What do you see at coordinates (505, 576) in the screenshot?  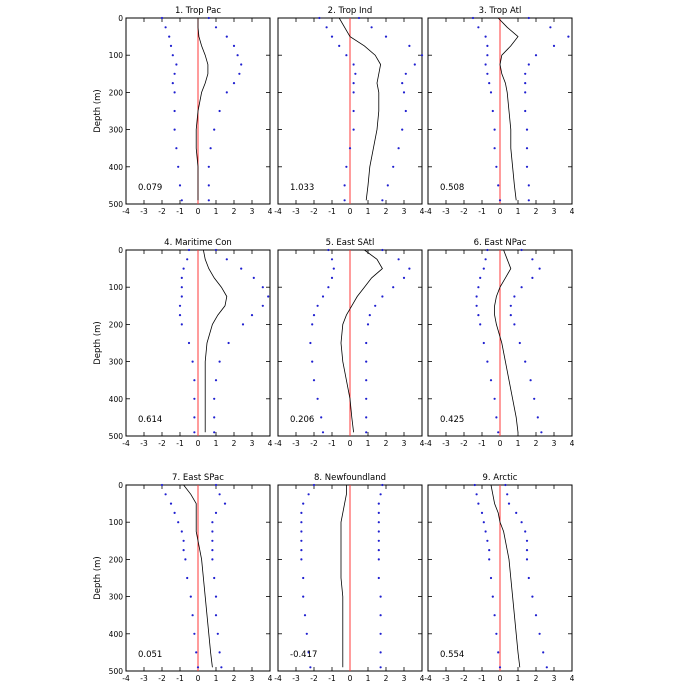 I see `panel-9-mean-line` at bounding box center [505, 576].